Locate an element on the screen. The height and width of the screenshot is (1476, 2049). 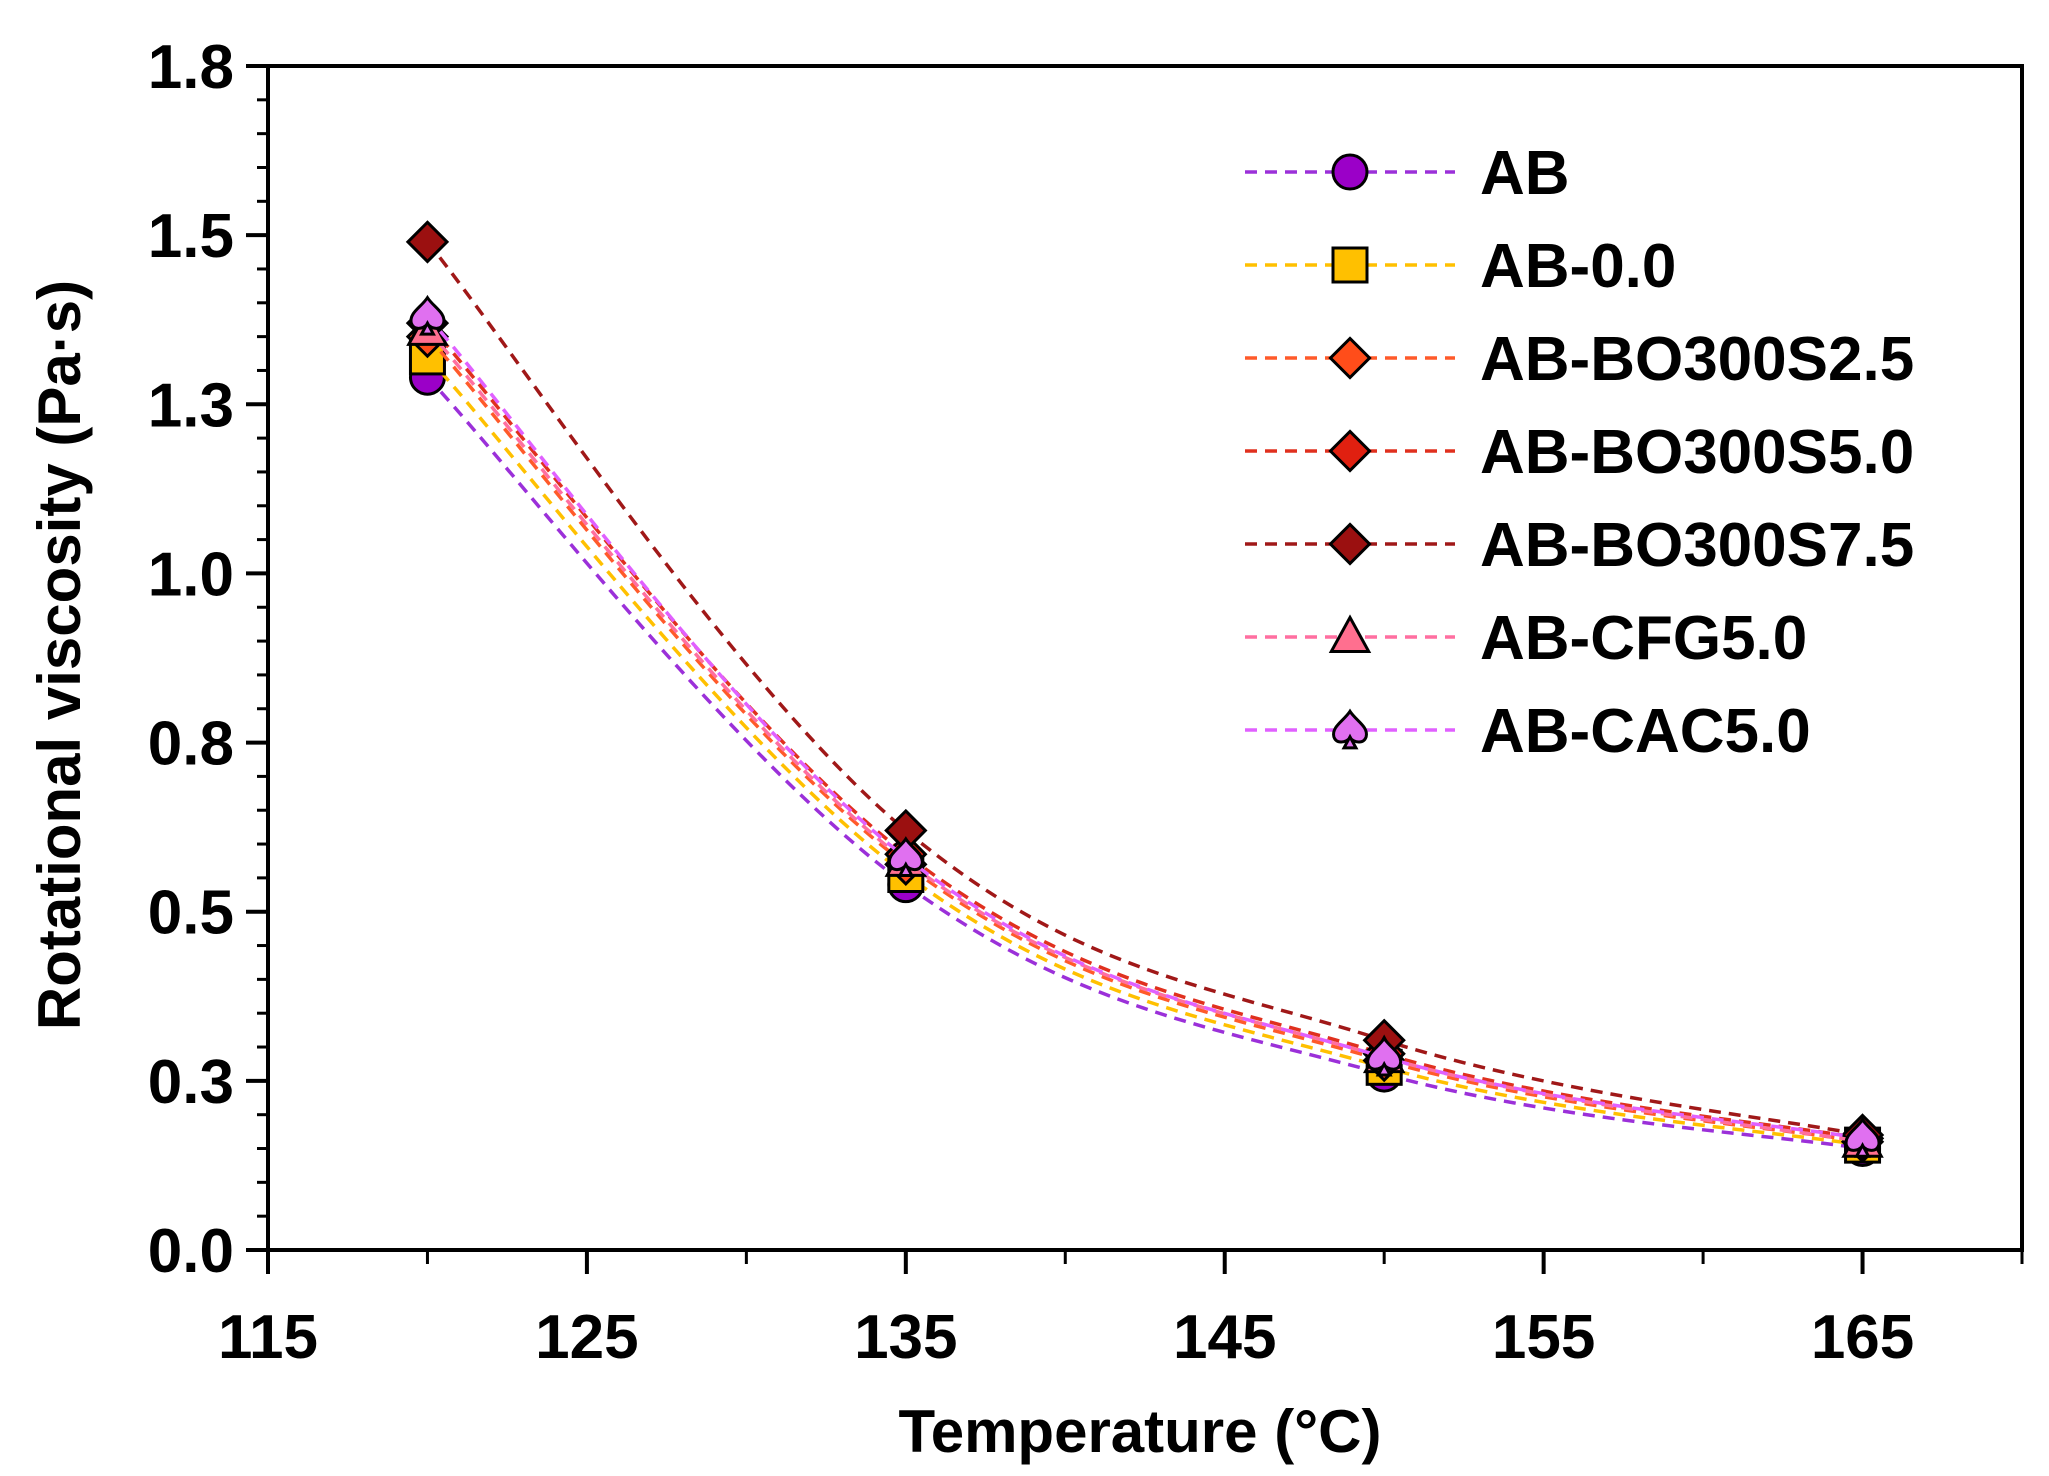
legend-item-ab-bo300s5-0: AB-BO300S5.0 is located at coordinates (1579, 452).